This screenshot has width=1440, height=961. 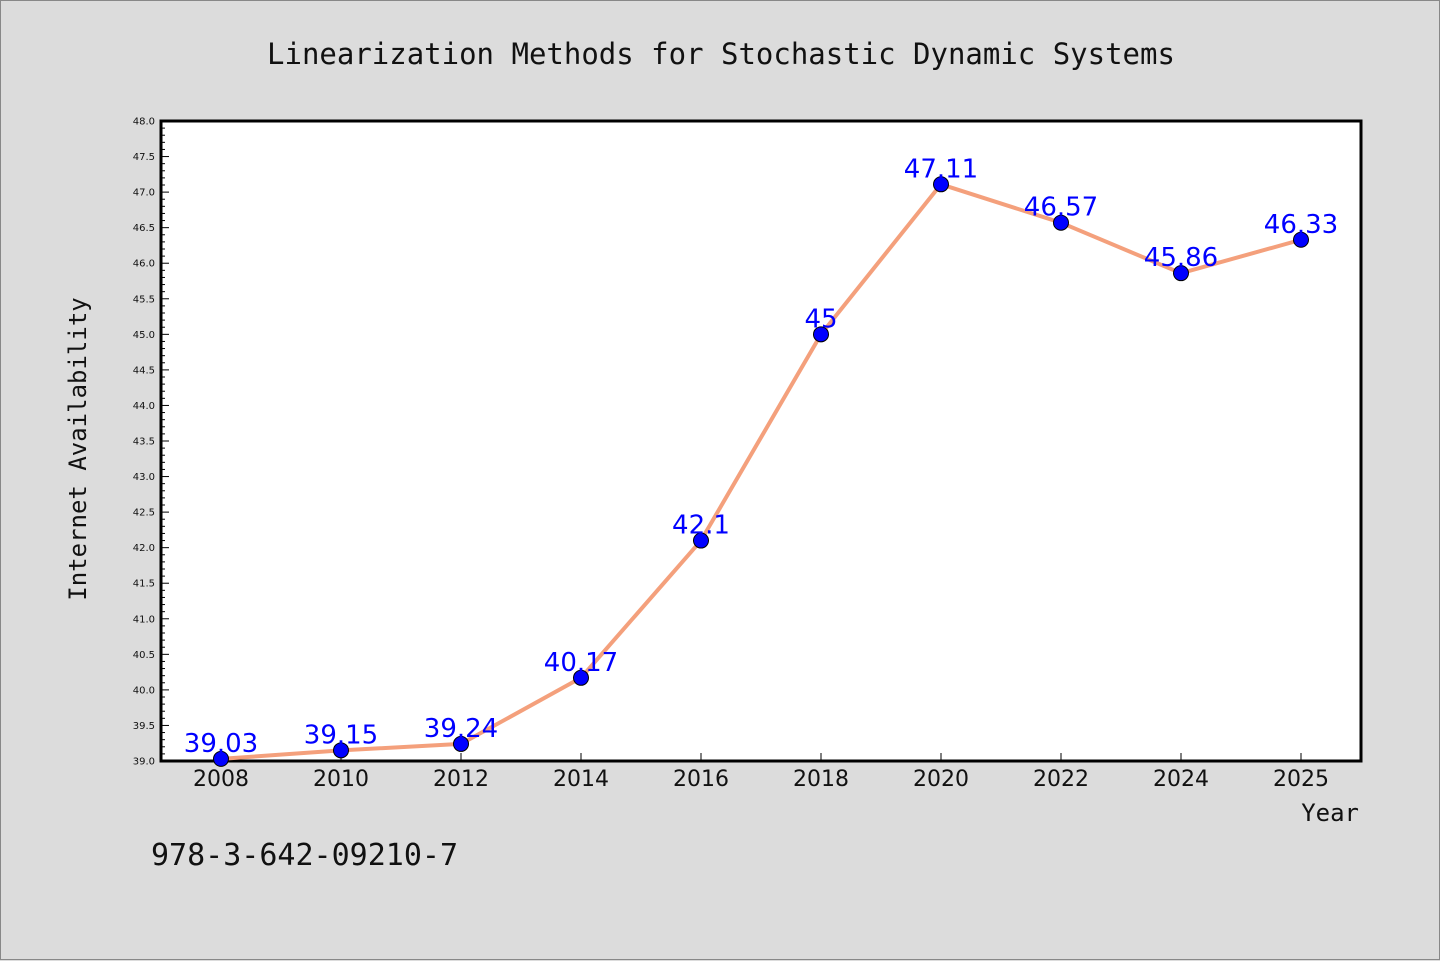 What do you see at coordinates (144, 726) in the screenshot?
I see `y-tick-label: 39.5` at bounding box center [144, 726].